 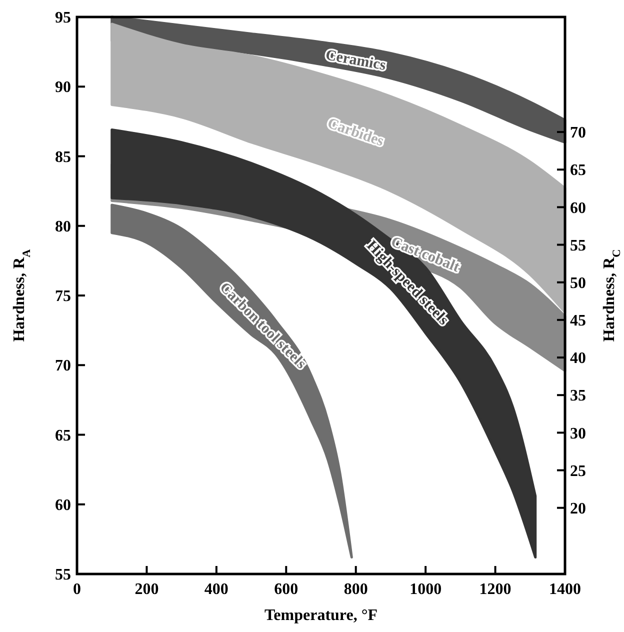 What do you see at coordinates (495, 589) in the screenshot?
I see `x-tick-label: 1200` at bounding box center [495, 589].